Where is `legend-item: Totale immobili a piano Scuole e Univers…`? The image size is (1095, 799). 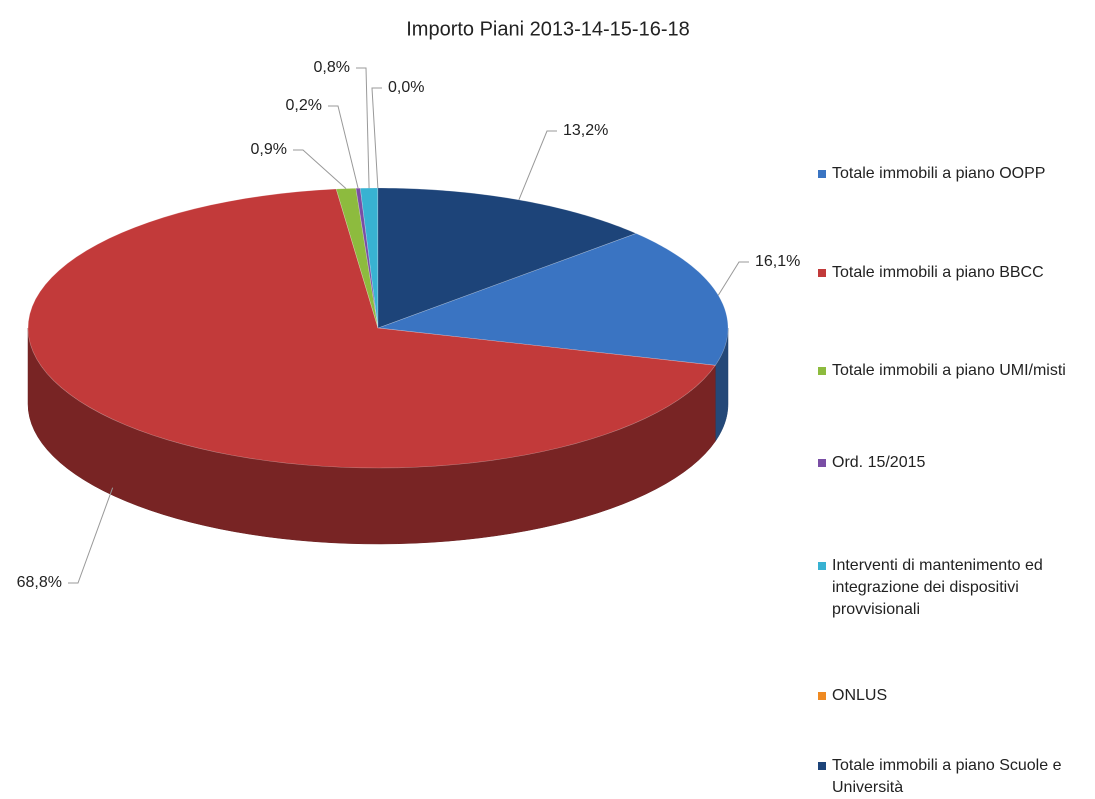
legend-item: Totale immobili a piano Scuole e Univers… is located at coordinates (949, 777).